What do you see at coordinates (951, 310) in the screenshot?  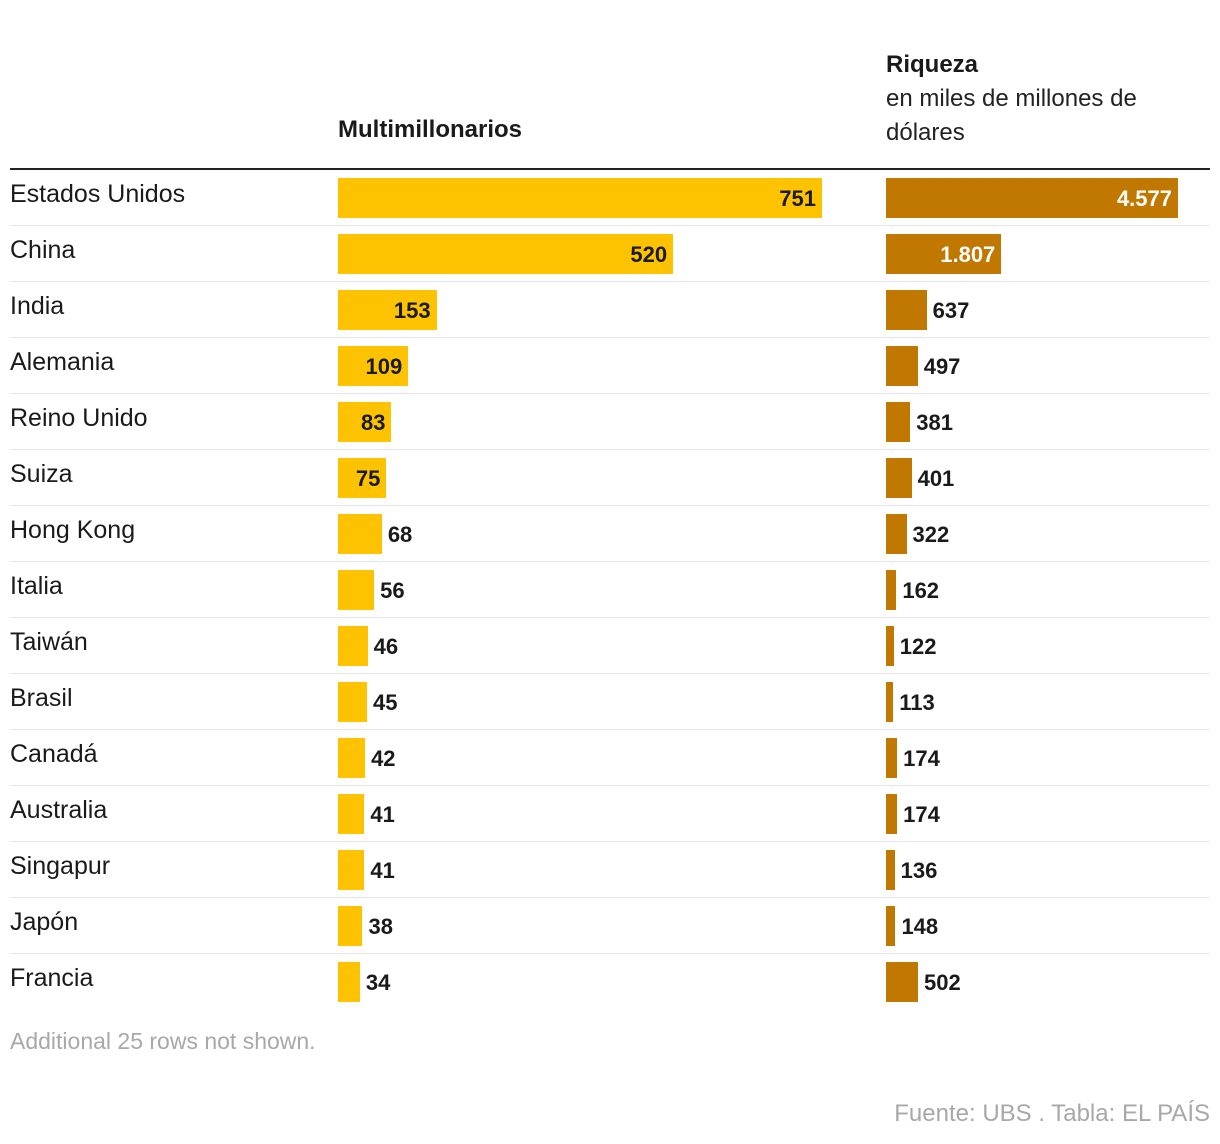 I see `value-label-riqueza: 637` at bounding box center [951, 310].